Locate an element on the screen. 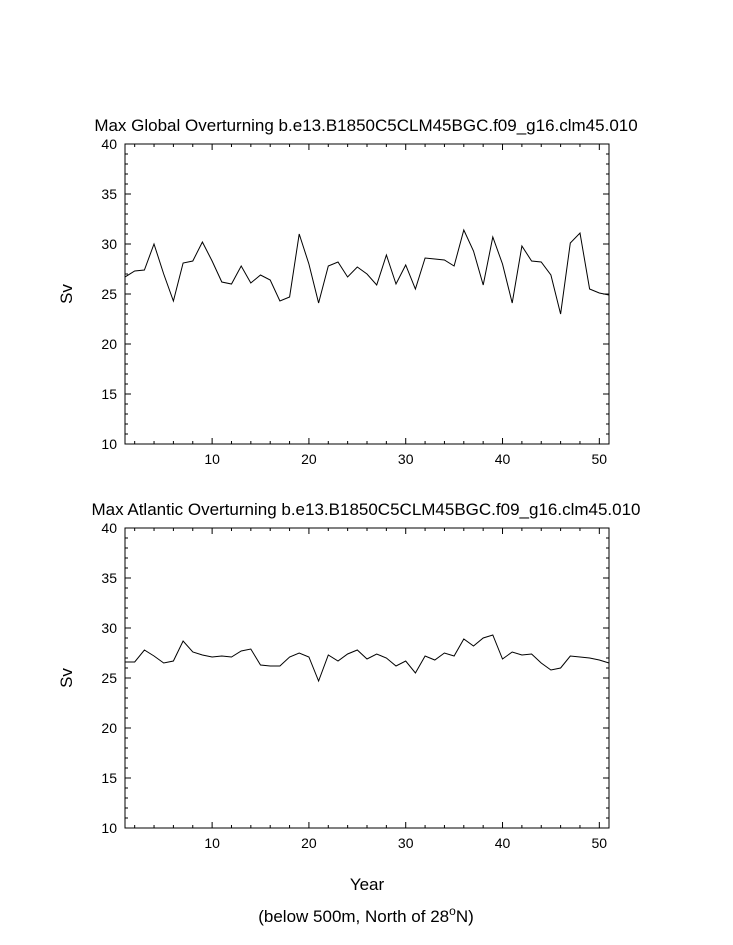  global-series is located at coordinates (367, 271).